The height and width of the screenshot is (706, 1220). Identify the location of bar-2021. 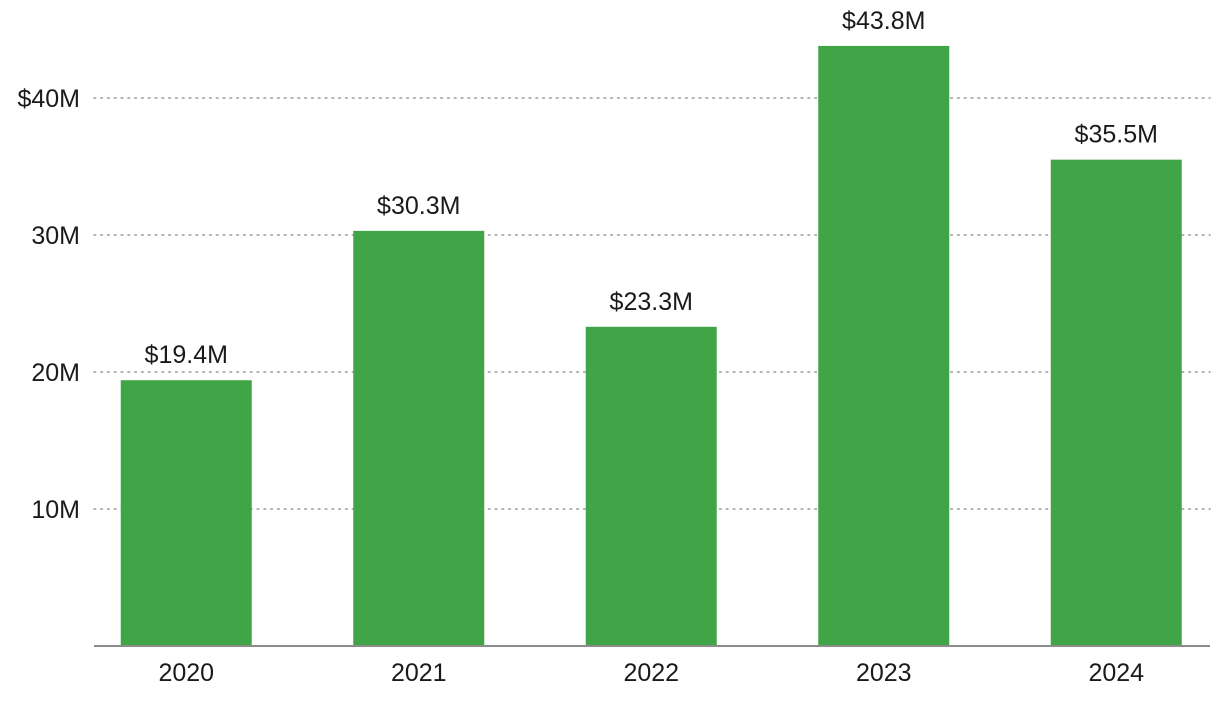
(419, 438).